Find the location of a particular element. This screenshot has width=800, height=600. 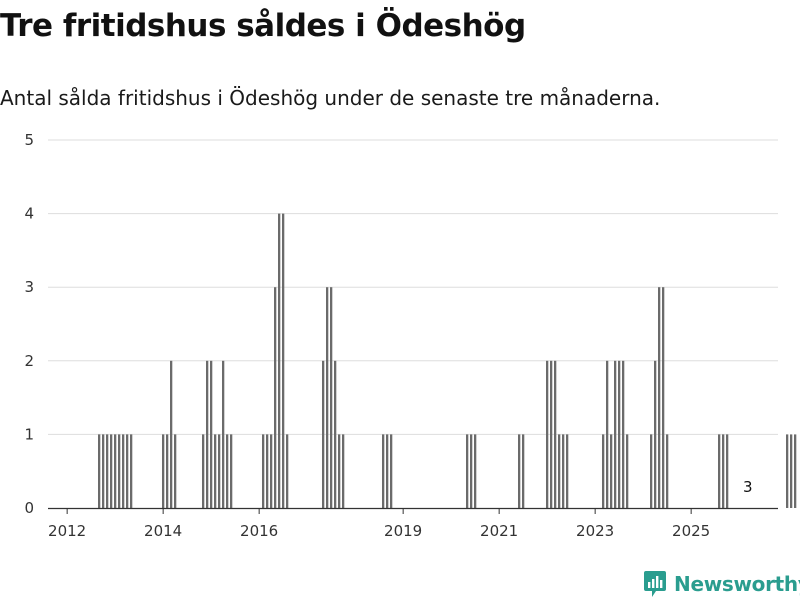

y-tick-label: 2 is located at coordinates (29, 361).